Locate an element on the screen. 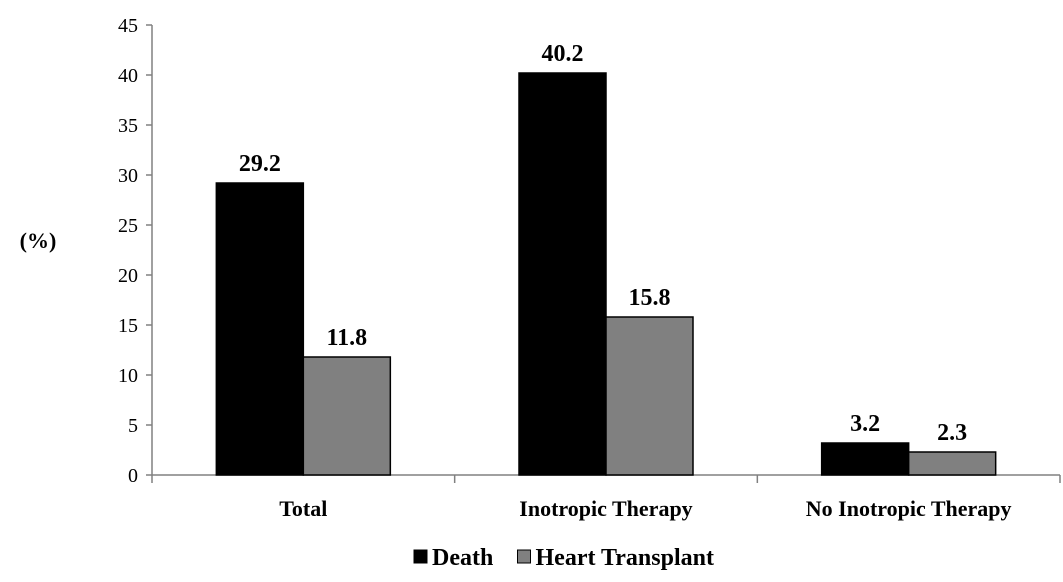  y-tick-label: 10 is located at coordinates (128, 376).